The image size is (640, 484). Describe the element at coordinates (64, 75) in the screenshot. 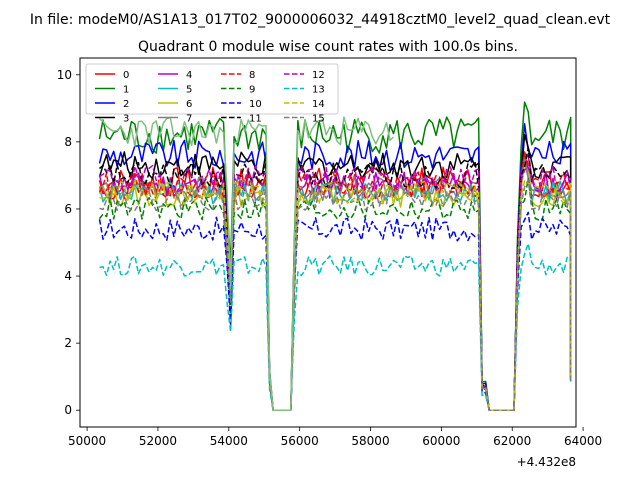

I see `y-tick-label: 10` at that location.